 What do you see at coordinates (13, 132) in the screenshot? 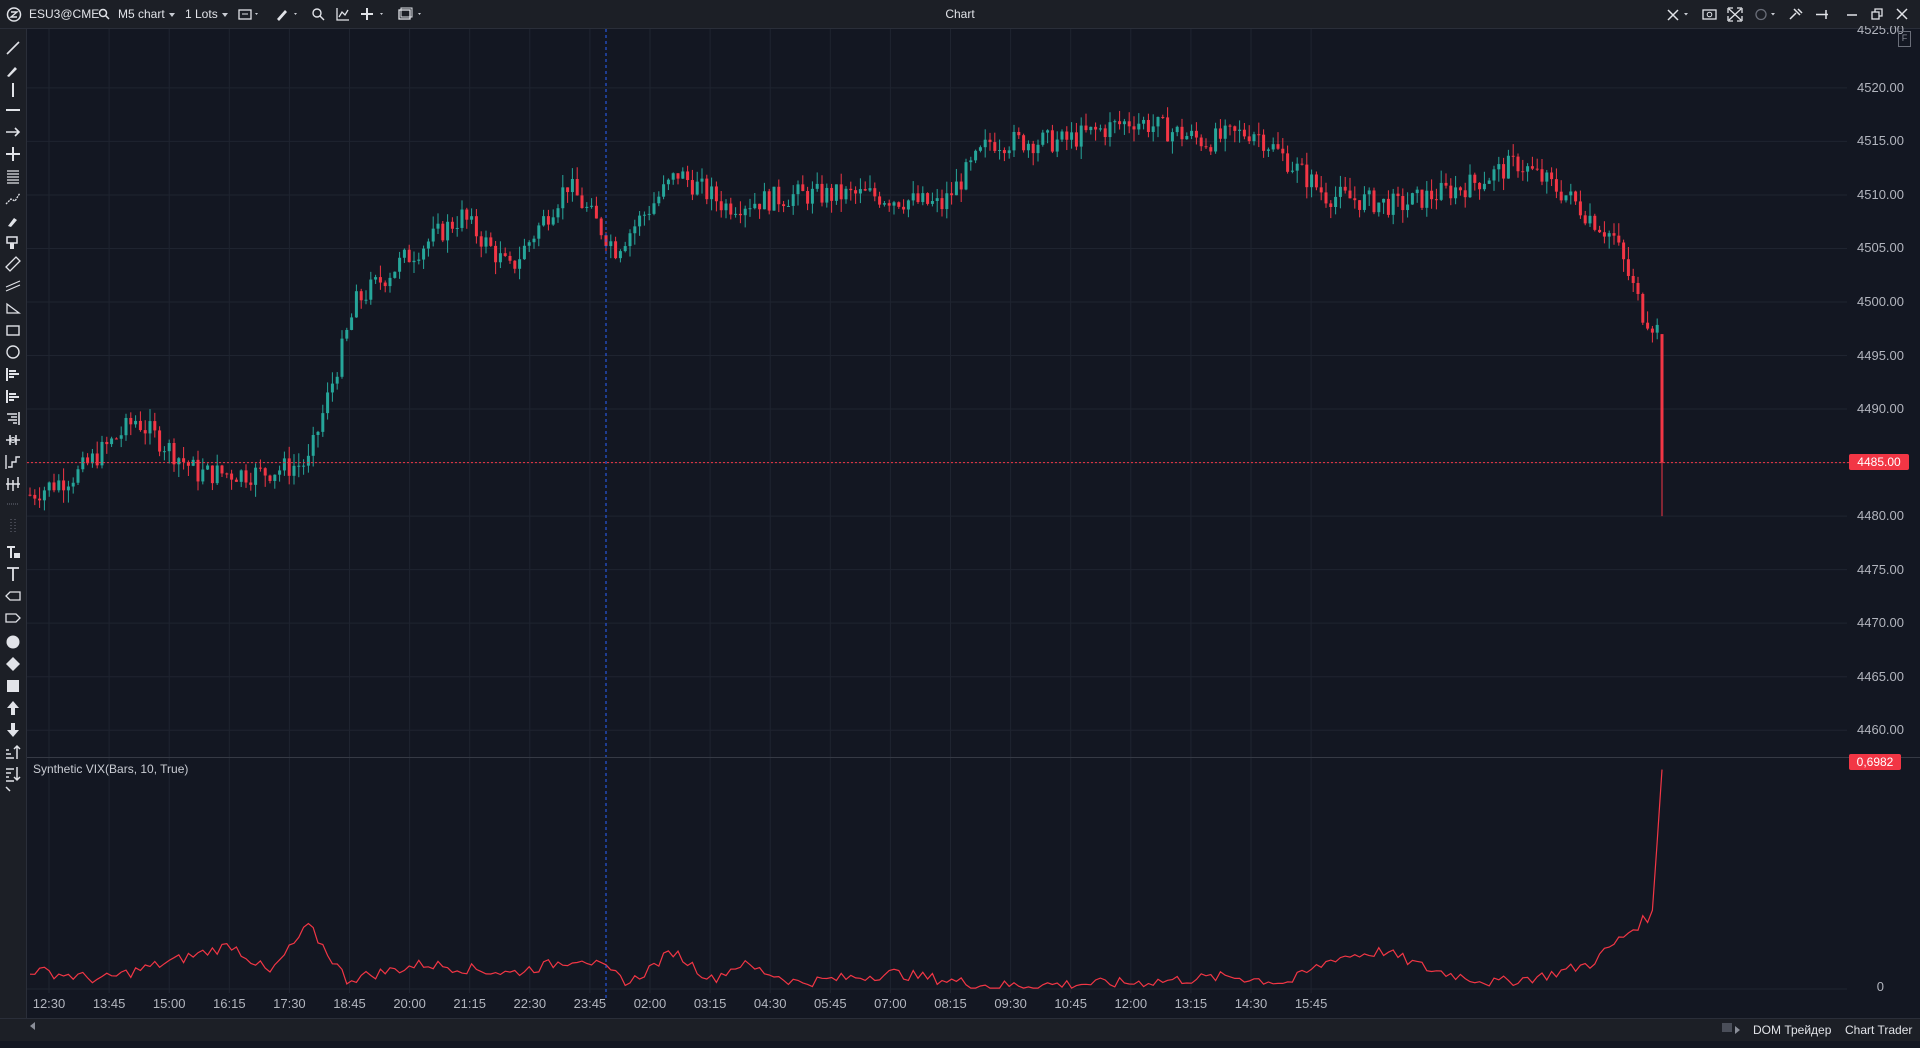
I see `arrow-right-icon` at bounding box center [13, 132].